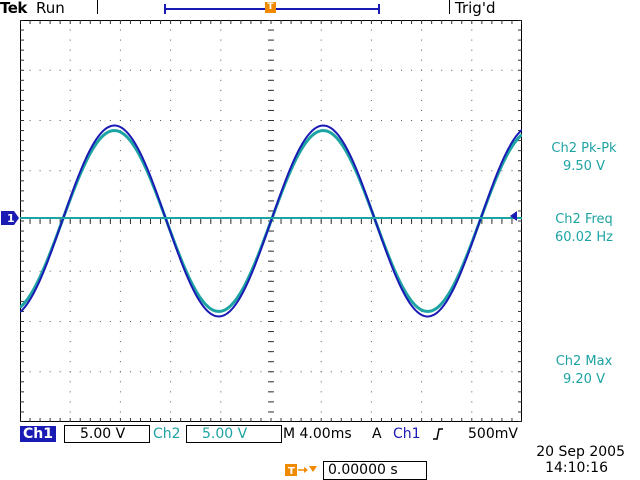  What do you see at coordinates (475, 8) in the screenshot?
I see `trigger-status: Trig'd` at bounding box center [475, 8].